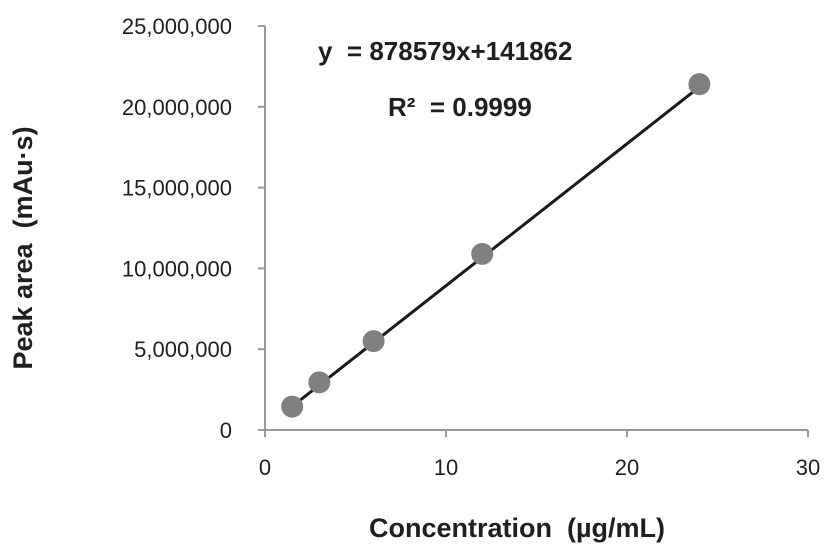 This screenshot has height=556, width=827. I want to click on y-axis-title: Peak area (mAu·s), so click(23, 247).